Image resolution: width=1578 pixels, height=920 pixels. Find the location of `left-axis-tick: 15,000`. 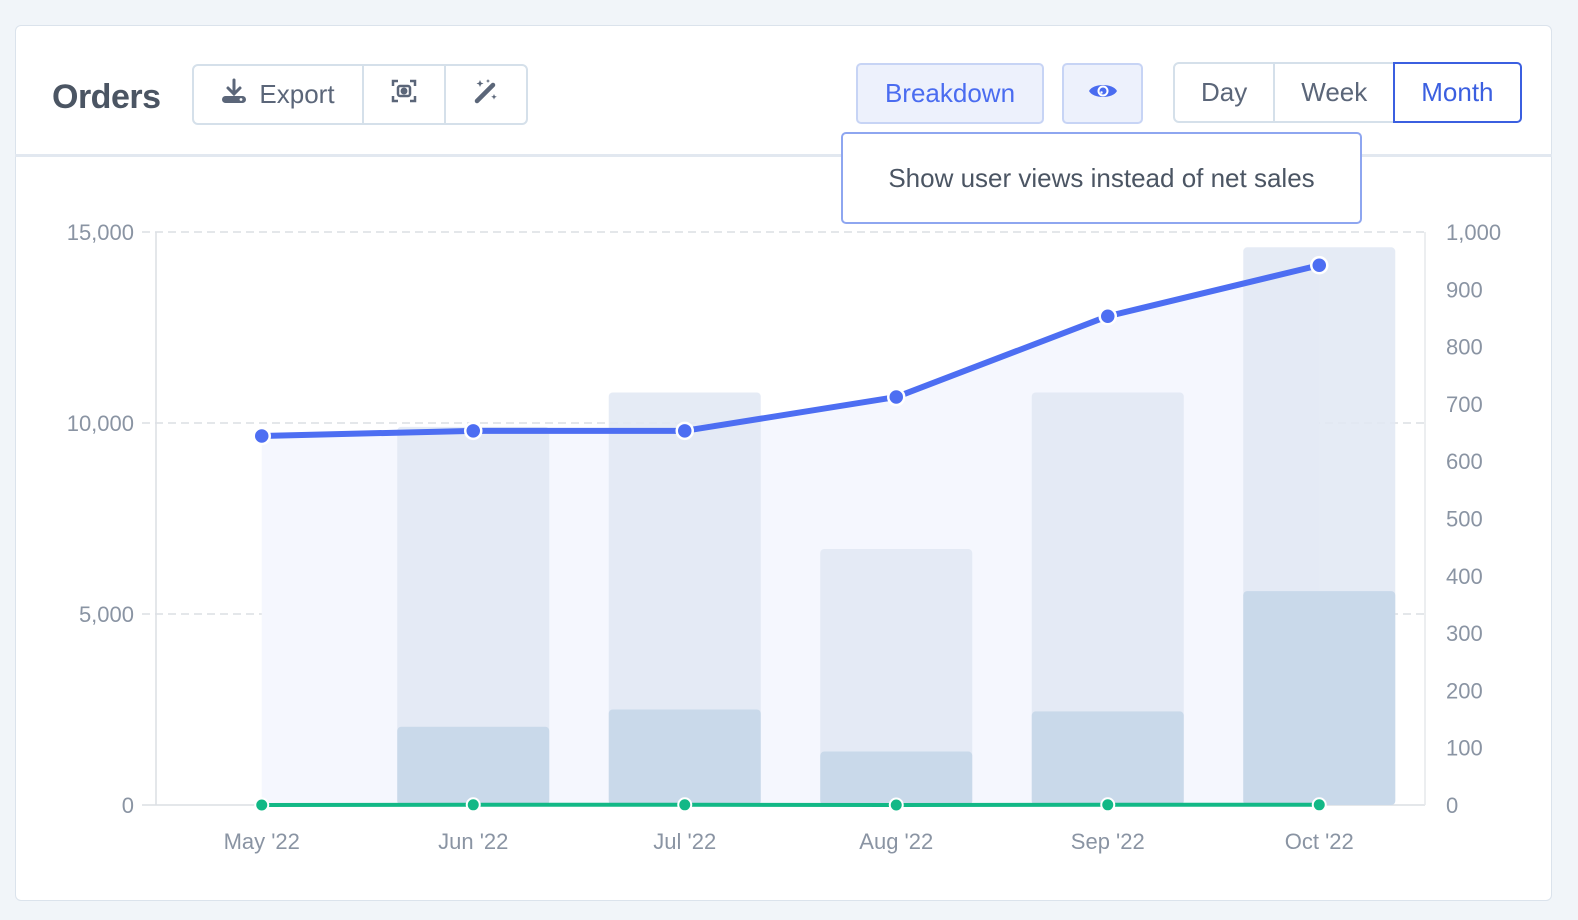

left-axis-tick: 15,000 is located at coordinates (100, 232).